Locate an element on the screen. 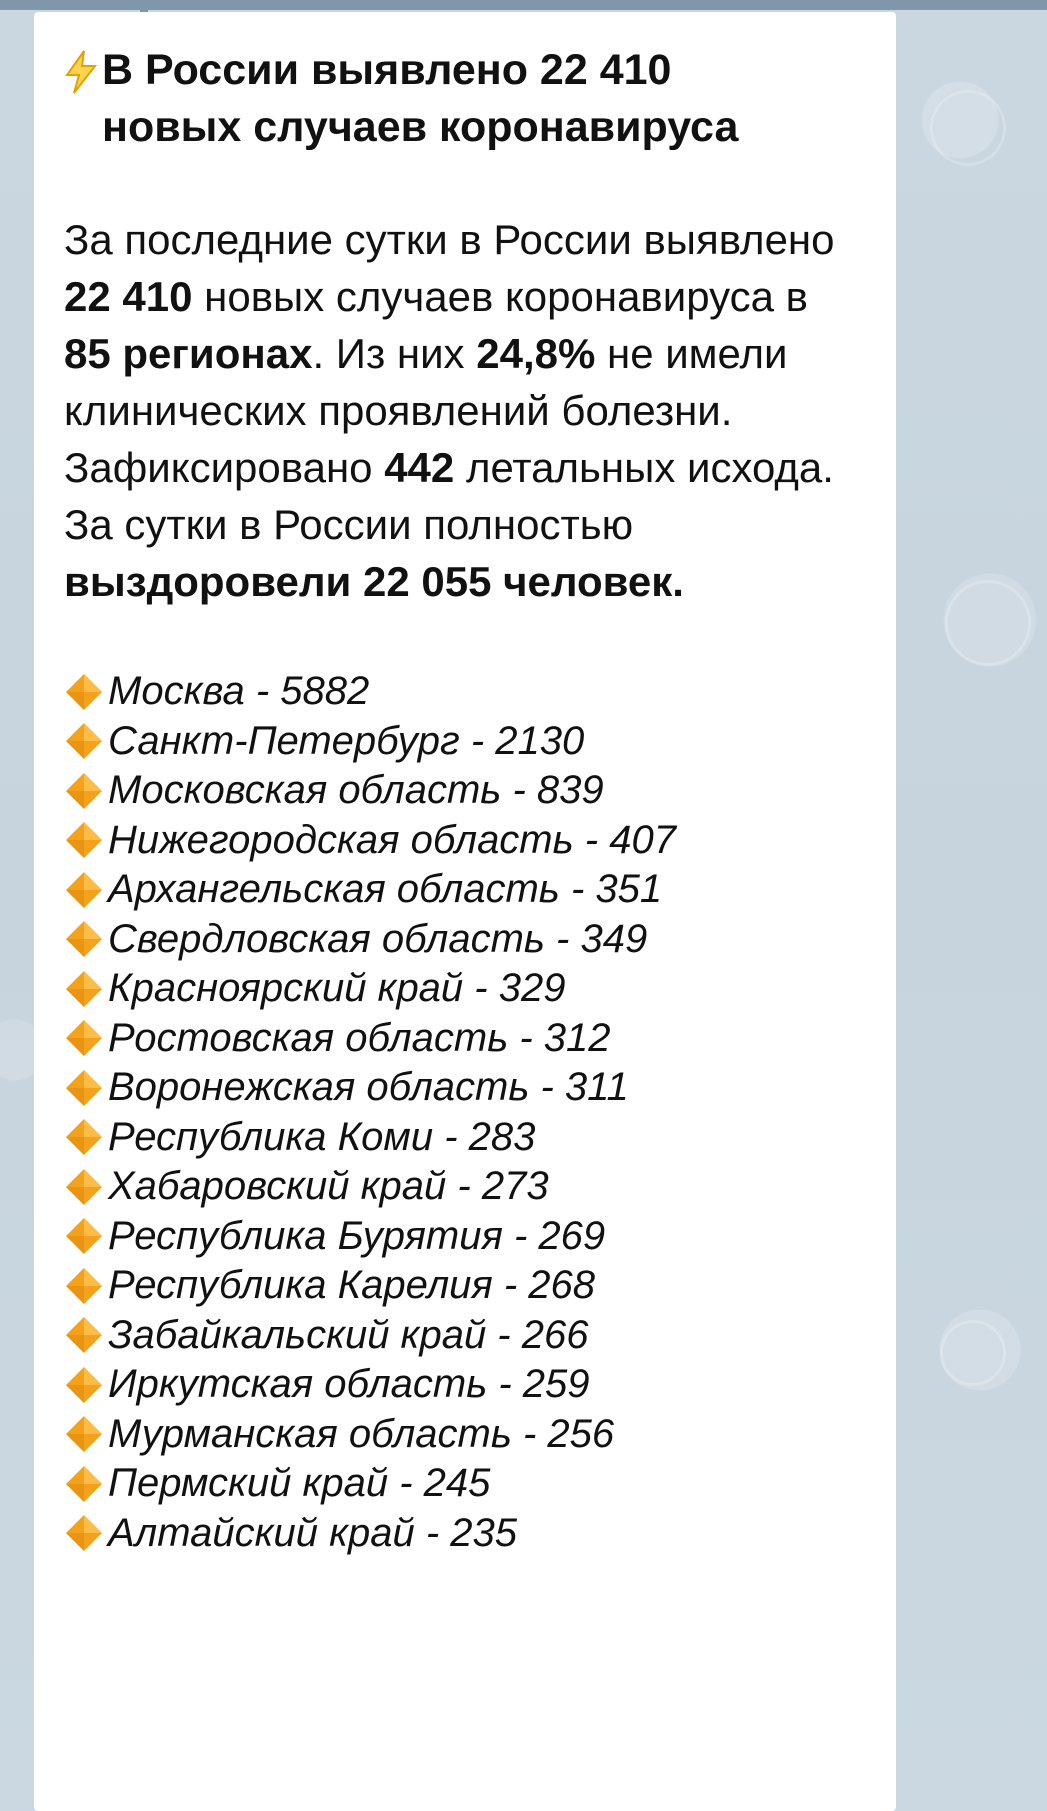  regions-count: 85 регионах is located at coordinates (188, 353).